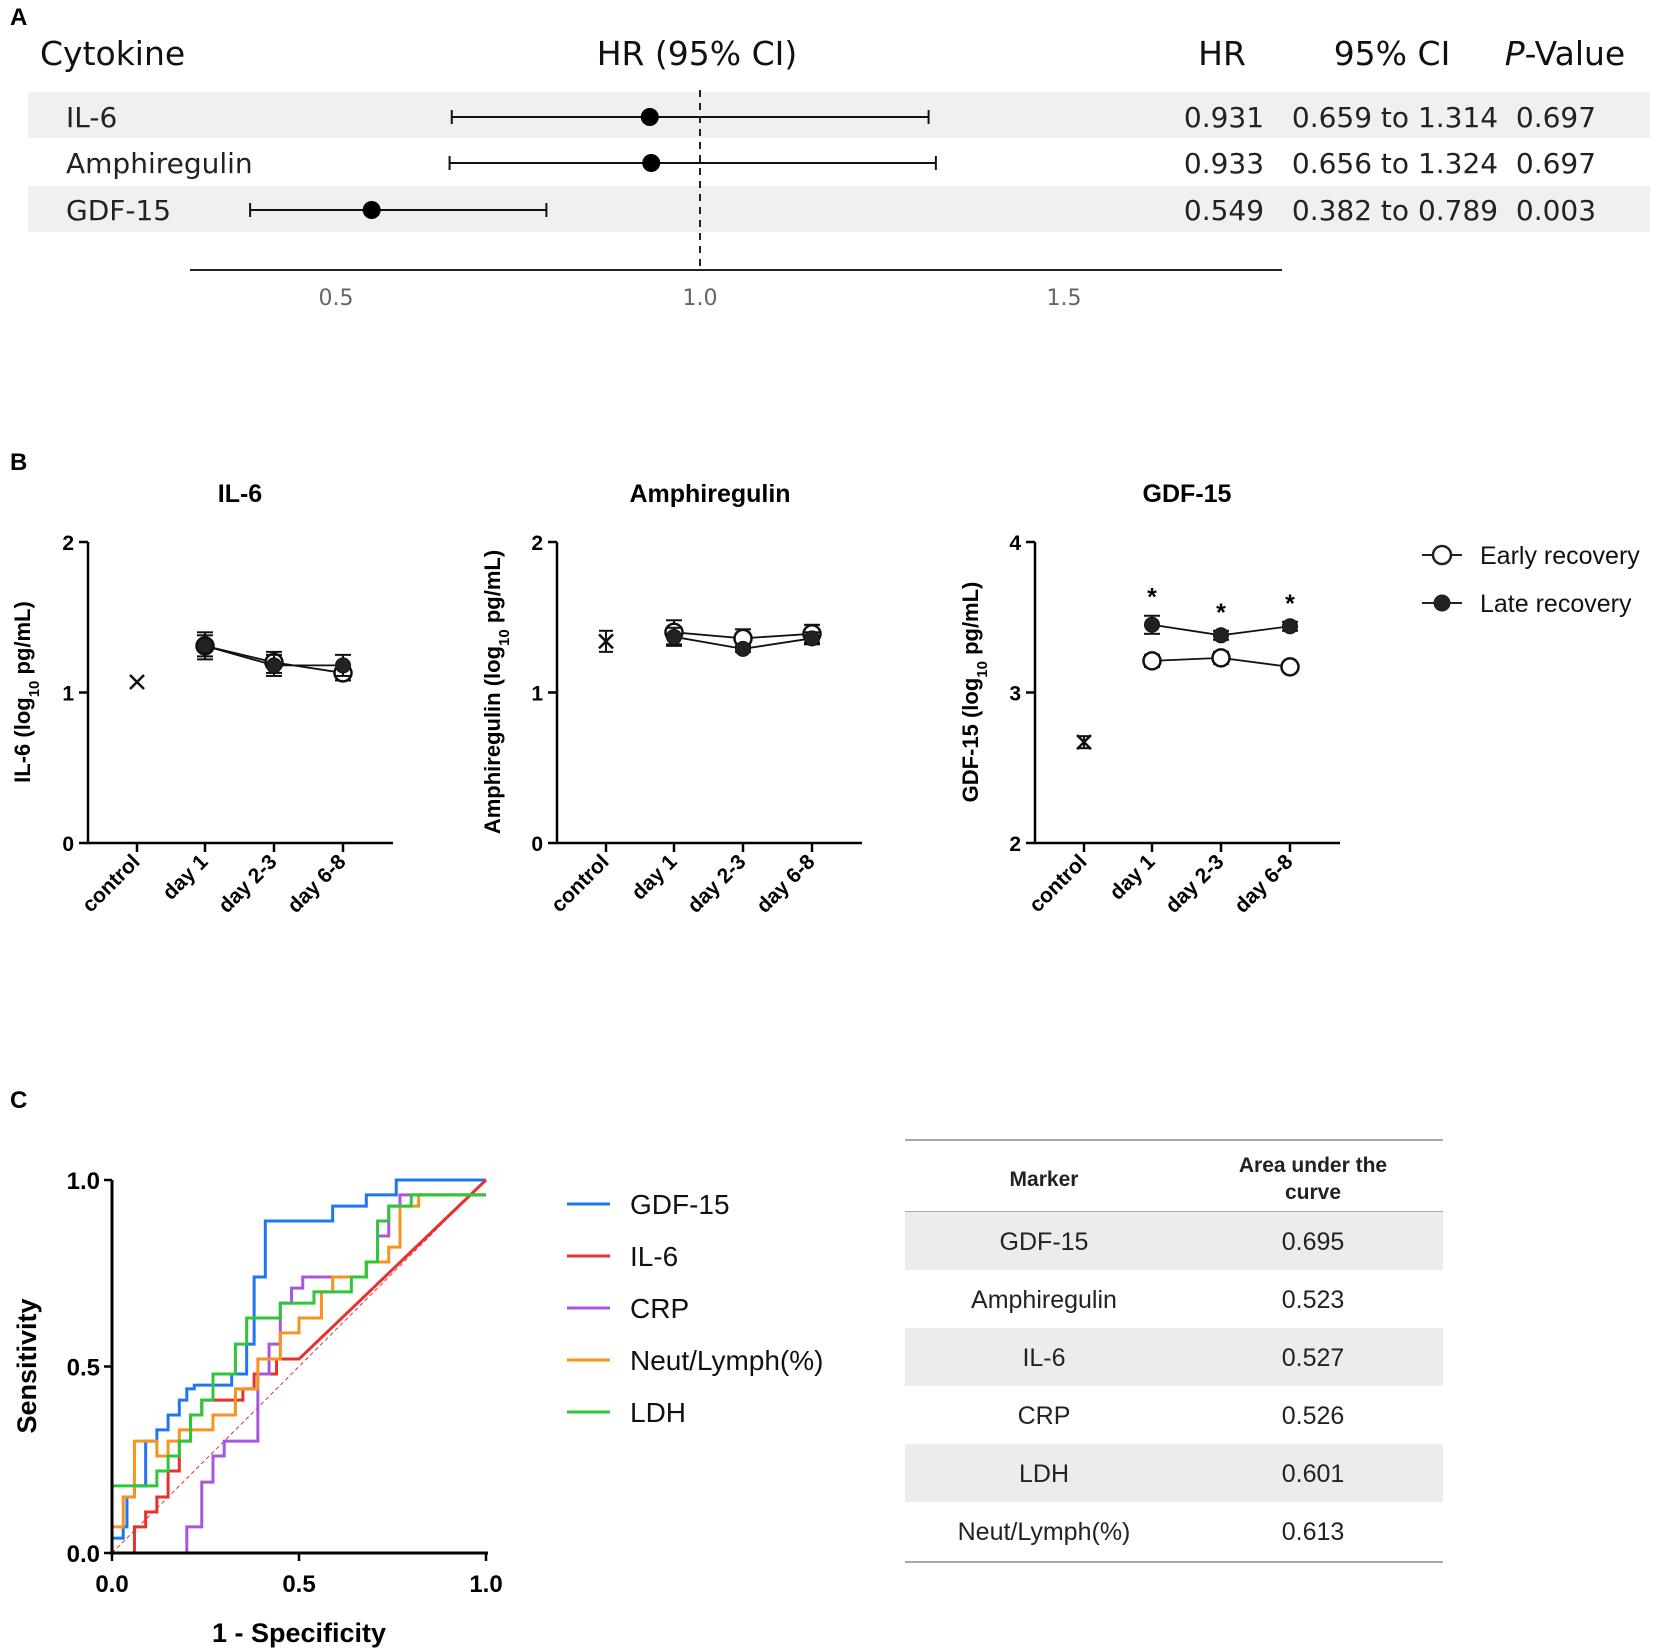  Describe the element at coordinates (1565, 53) in the screenshot. I see `header-p-value: P-Value` at that location.